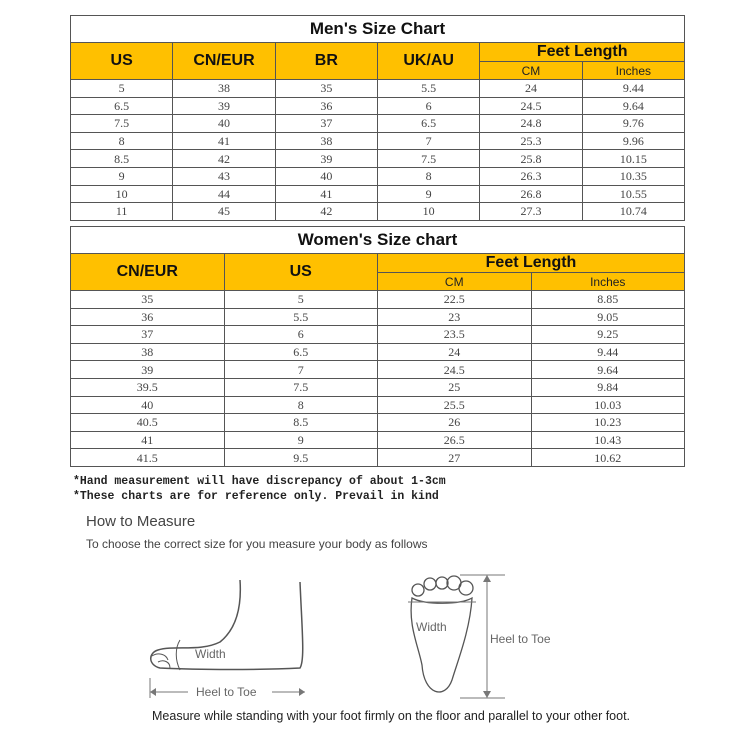 The height and width of the screenshot is (750, 750). What do you see at coordinates (607, 387) in the screenshot?
I see `table-cell: 9.84` at bounding box center [607, 387].